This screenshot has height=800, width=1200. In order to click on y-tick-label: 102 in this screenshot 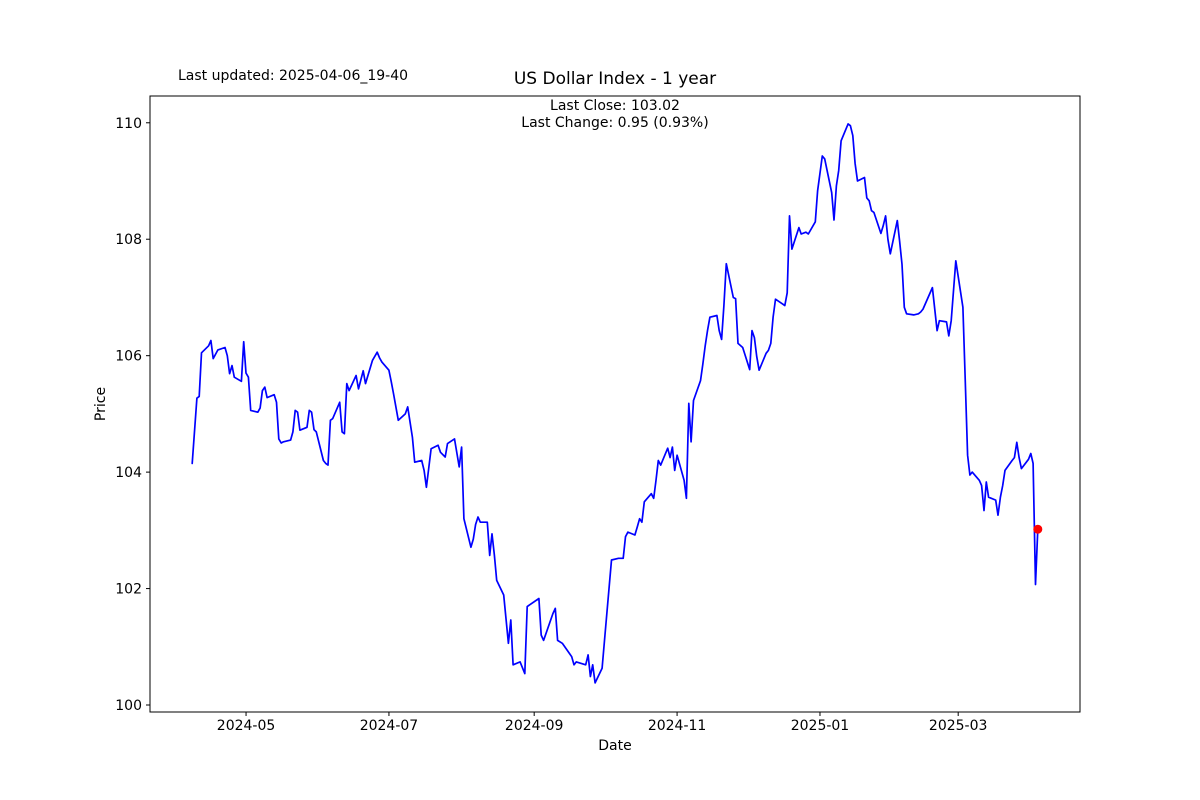, I will do `click(128, 590)`.